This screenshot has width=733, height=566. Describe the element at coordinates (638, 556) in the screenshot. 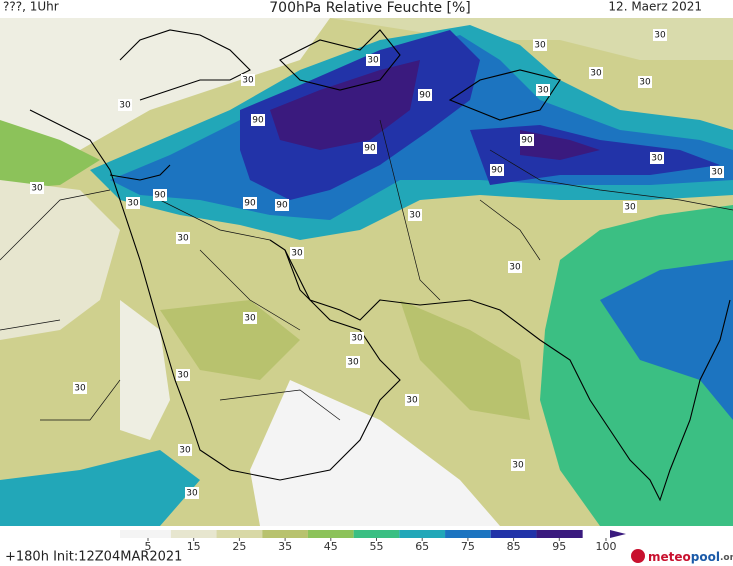

I see `logo-icon` at that location.